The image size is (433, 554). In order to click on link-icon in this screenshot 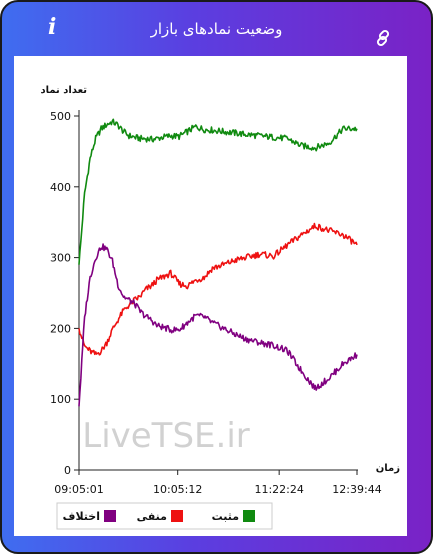, I will do `click(383, 40)`.